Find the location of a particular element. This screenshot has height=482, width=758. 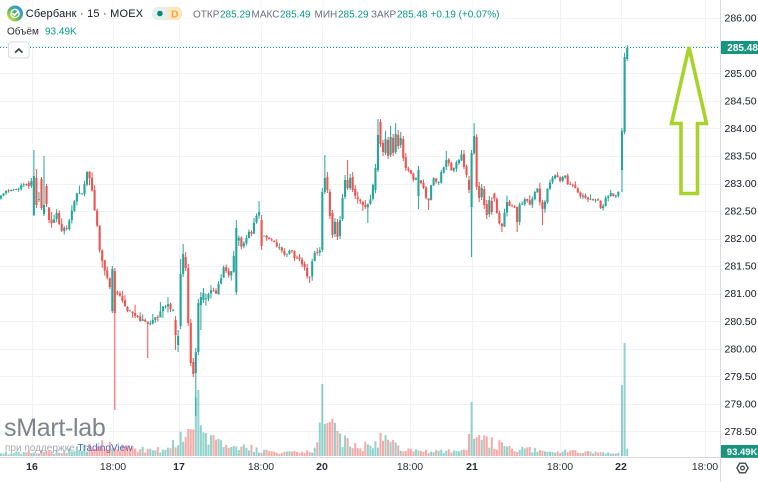

svg-text: 21 is located at coordinates (472, 467).